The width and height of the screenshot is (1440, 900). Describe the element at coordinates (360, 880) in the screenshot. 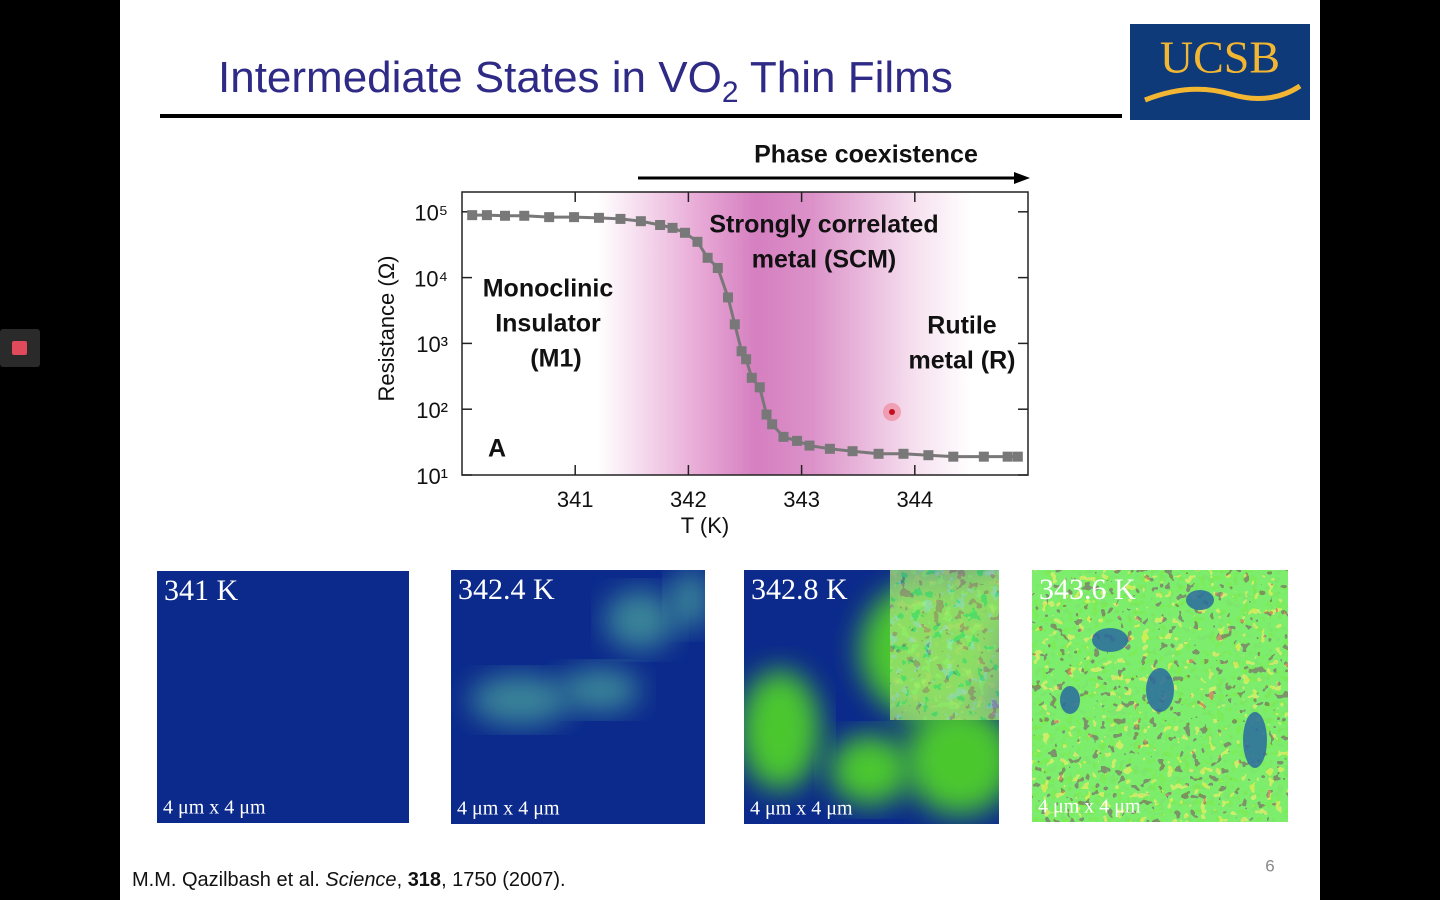

I see `citation-journal: Science` at that location.